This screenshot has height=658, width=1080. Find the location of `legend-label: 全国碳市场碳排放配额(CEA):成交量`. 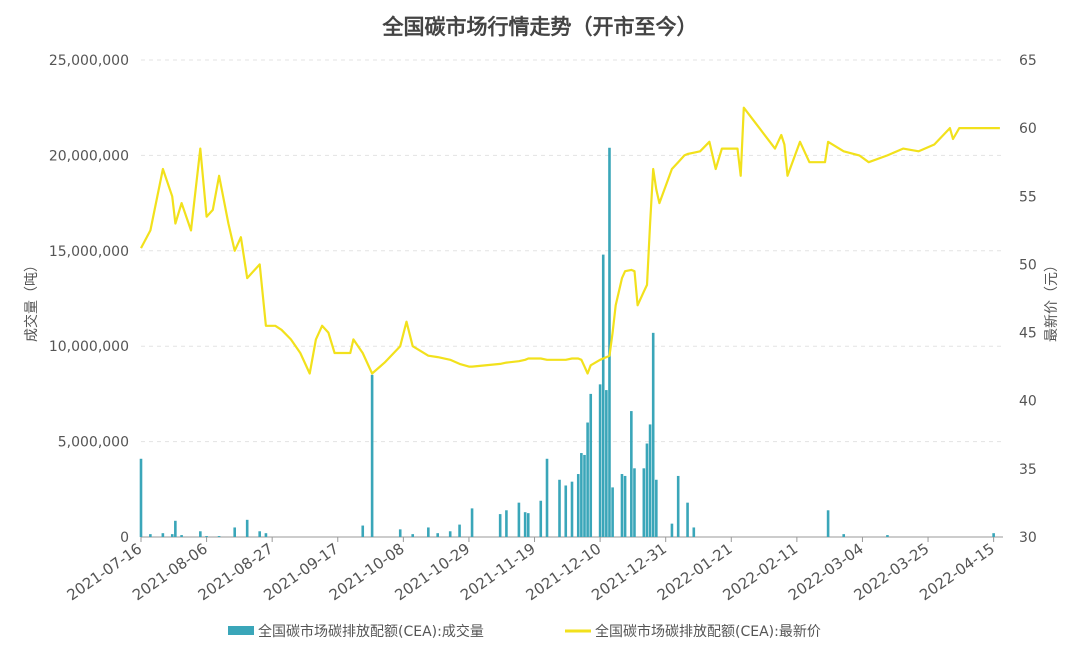

legend-label: 全国碳市场碳排放配额(CEA):成交量 is located at coordinates (371, 631).